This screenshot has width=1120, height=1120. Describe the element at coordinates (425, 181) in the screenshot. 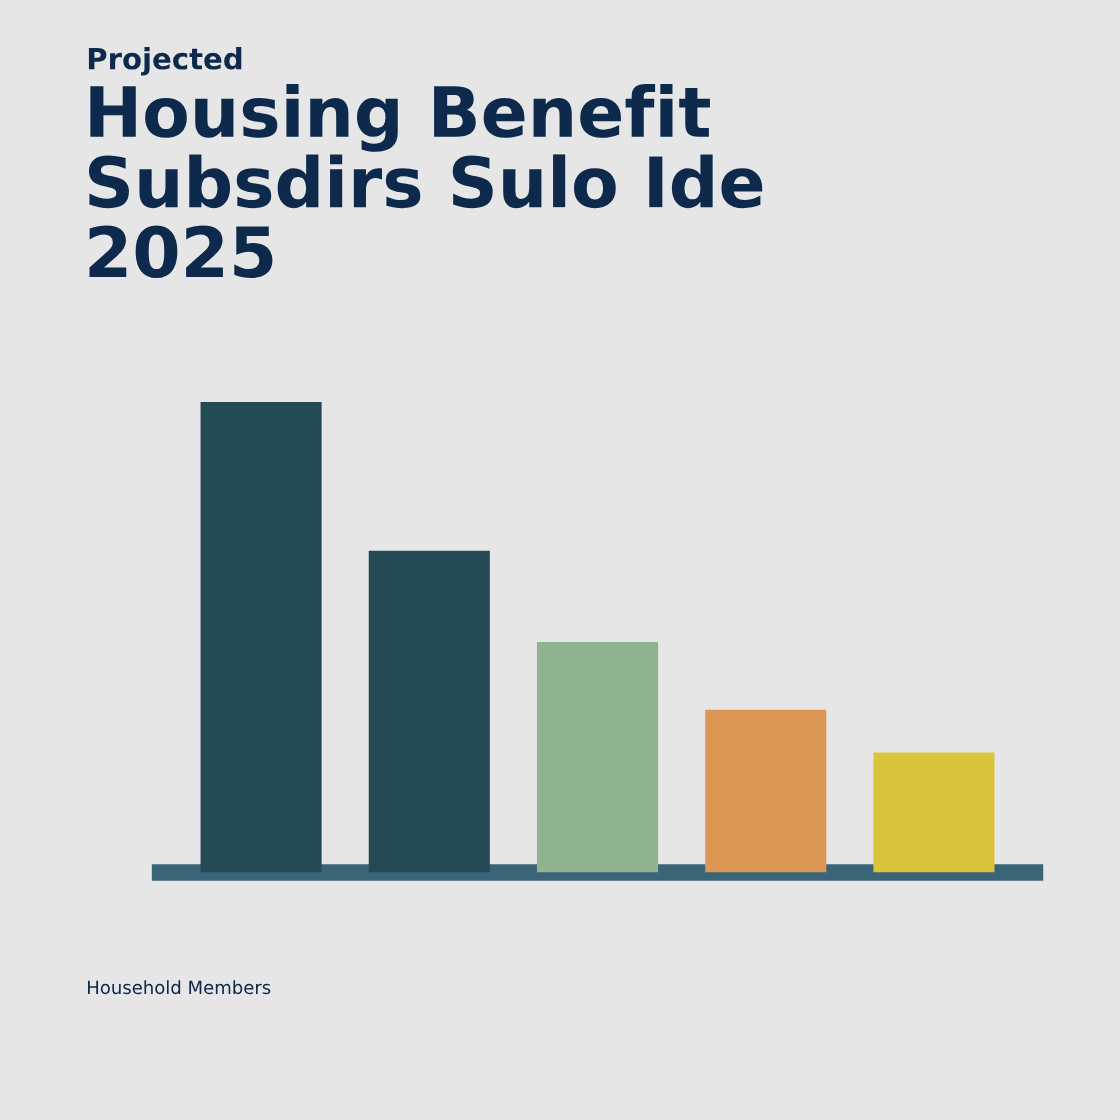

I see `chart-title: Housing Benefit Subsdirs Sulo Ide 2025` at that location.